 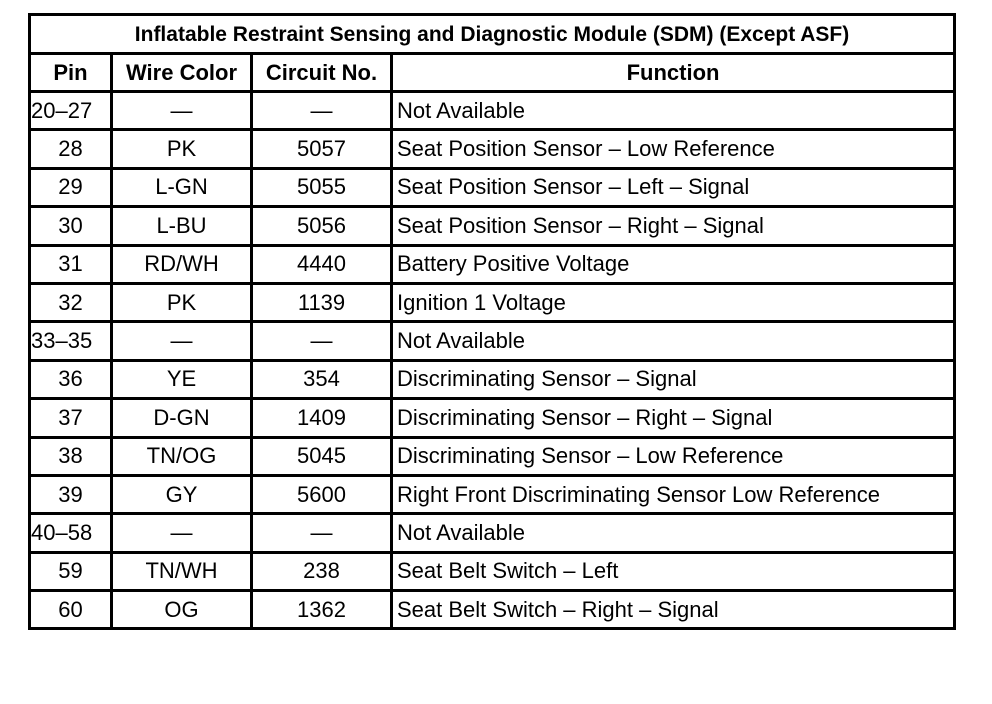 I want to click on circuit-no-cell: 238, so click(x=321, y=571).